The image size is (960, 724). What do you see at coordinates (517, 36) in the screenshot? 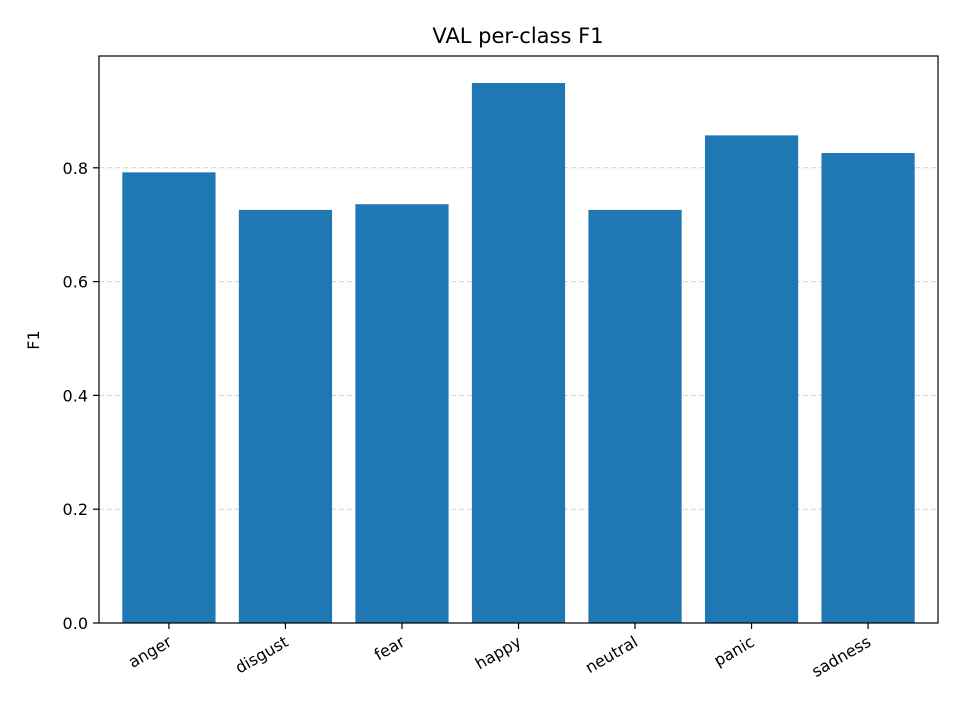
I see `chart-title: VAL per-class F1` at bounding box center [517, 36].